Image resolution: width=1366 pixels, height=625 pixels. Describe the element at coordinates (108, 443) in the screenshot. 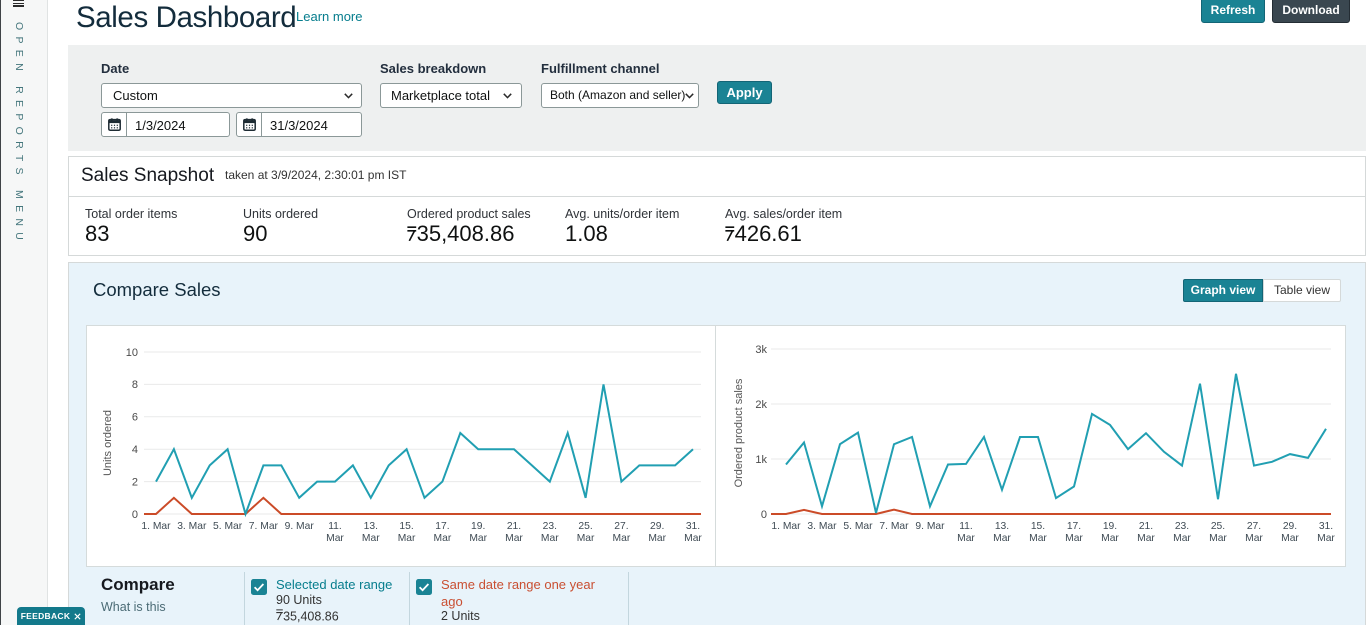

I see `svg-text: Units ordered` at that location.